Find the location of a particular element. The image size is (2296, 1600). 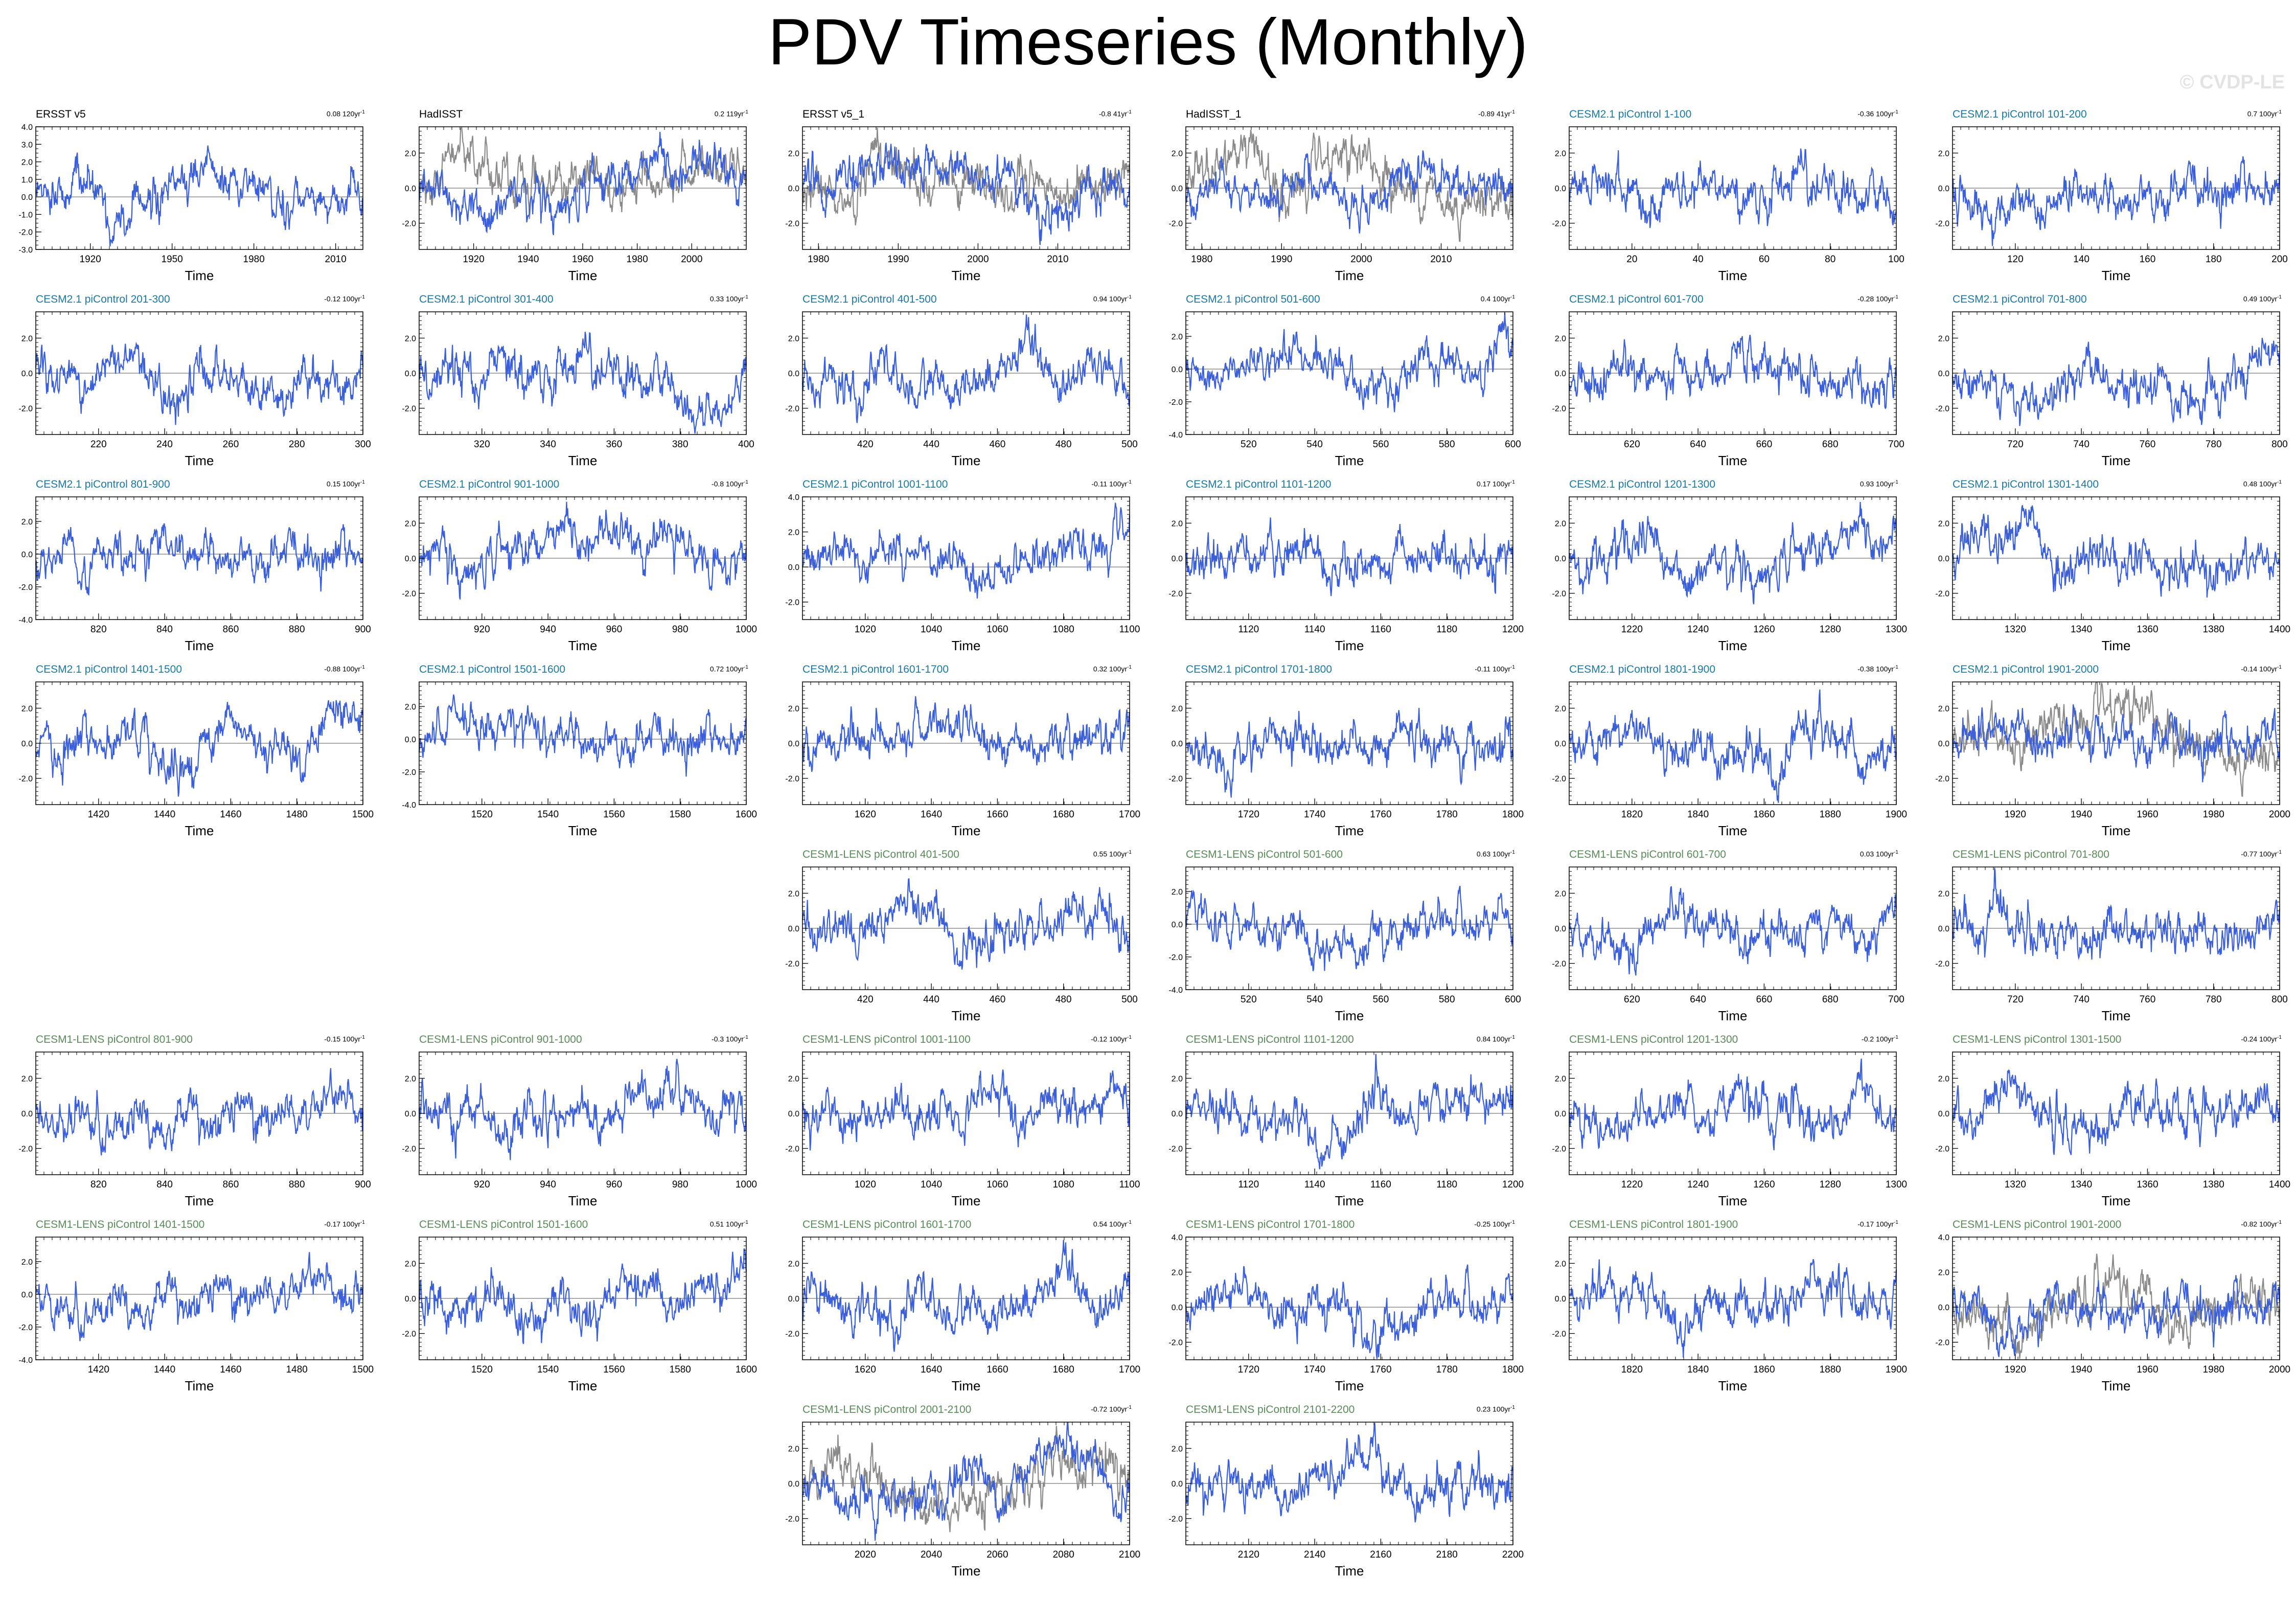

x-tick-label: 240 is located at coordinates (164, 444).